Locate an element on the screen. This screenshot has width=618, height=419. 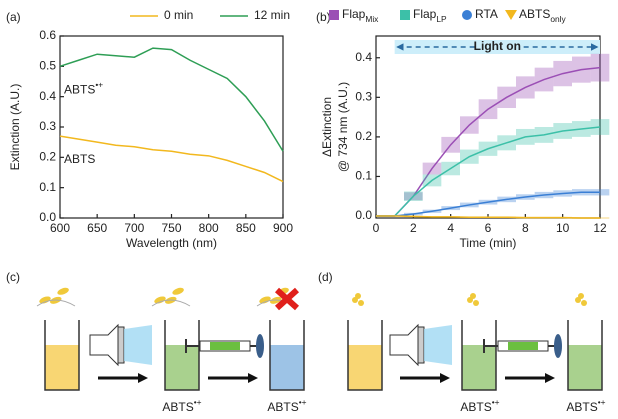
x-tick-label: 4 is located at coordinates (450, 228).